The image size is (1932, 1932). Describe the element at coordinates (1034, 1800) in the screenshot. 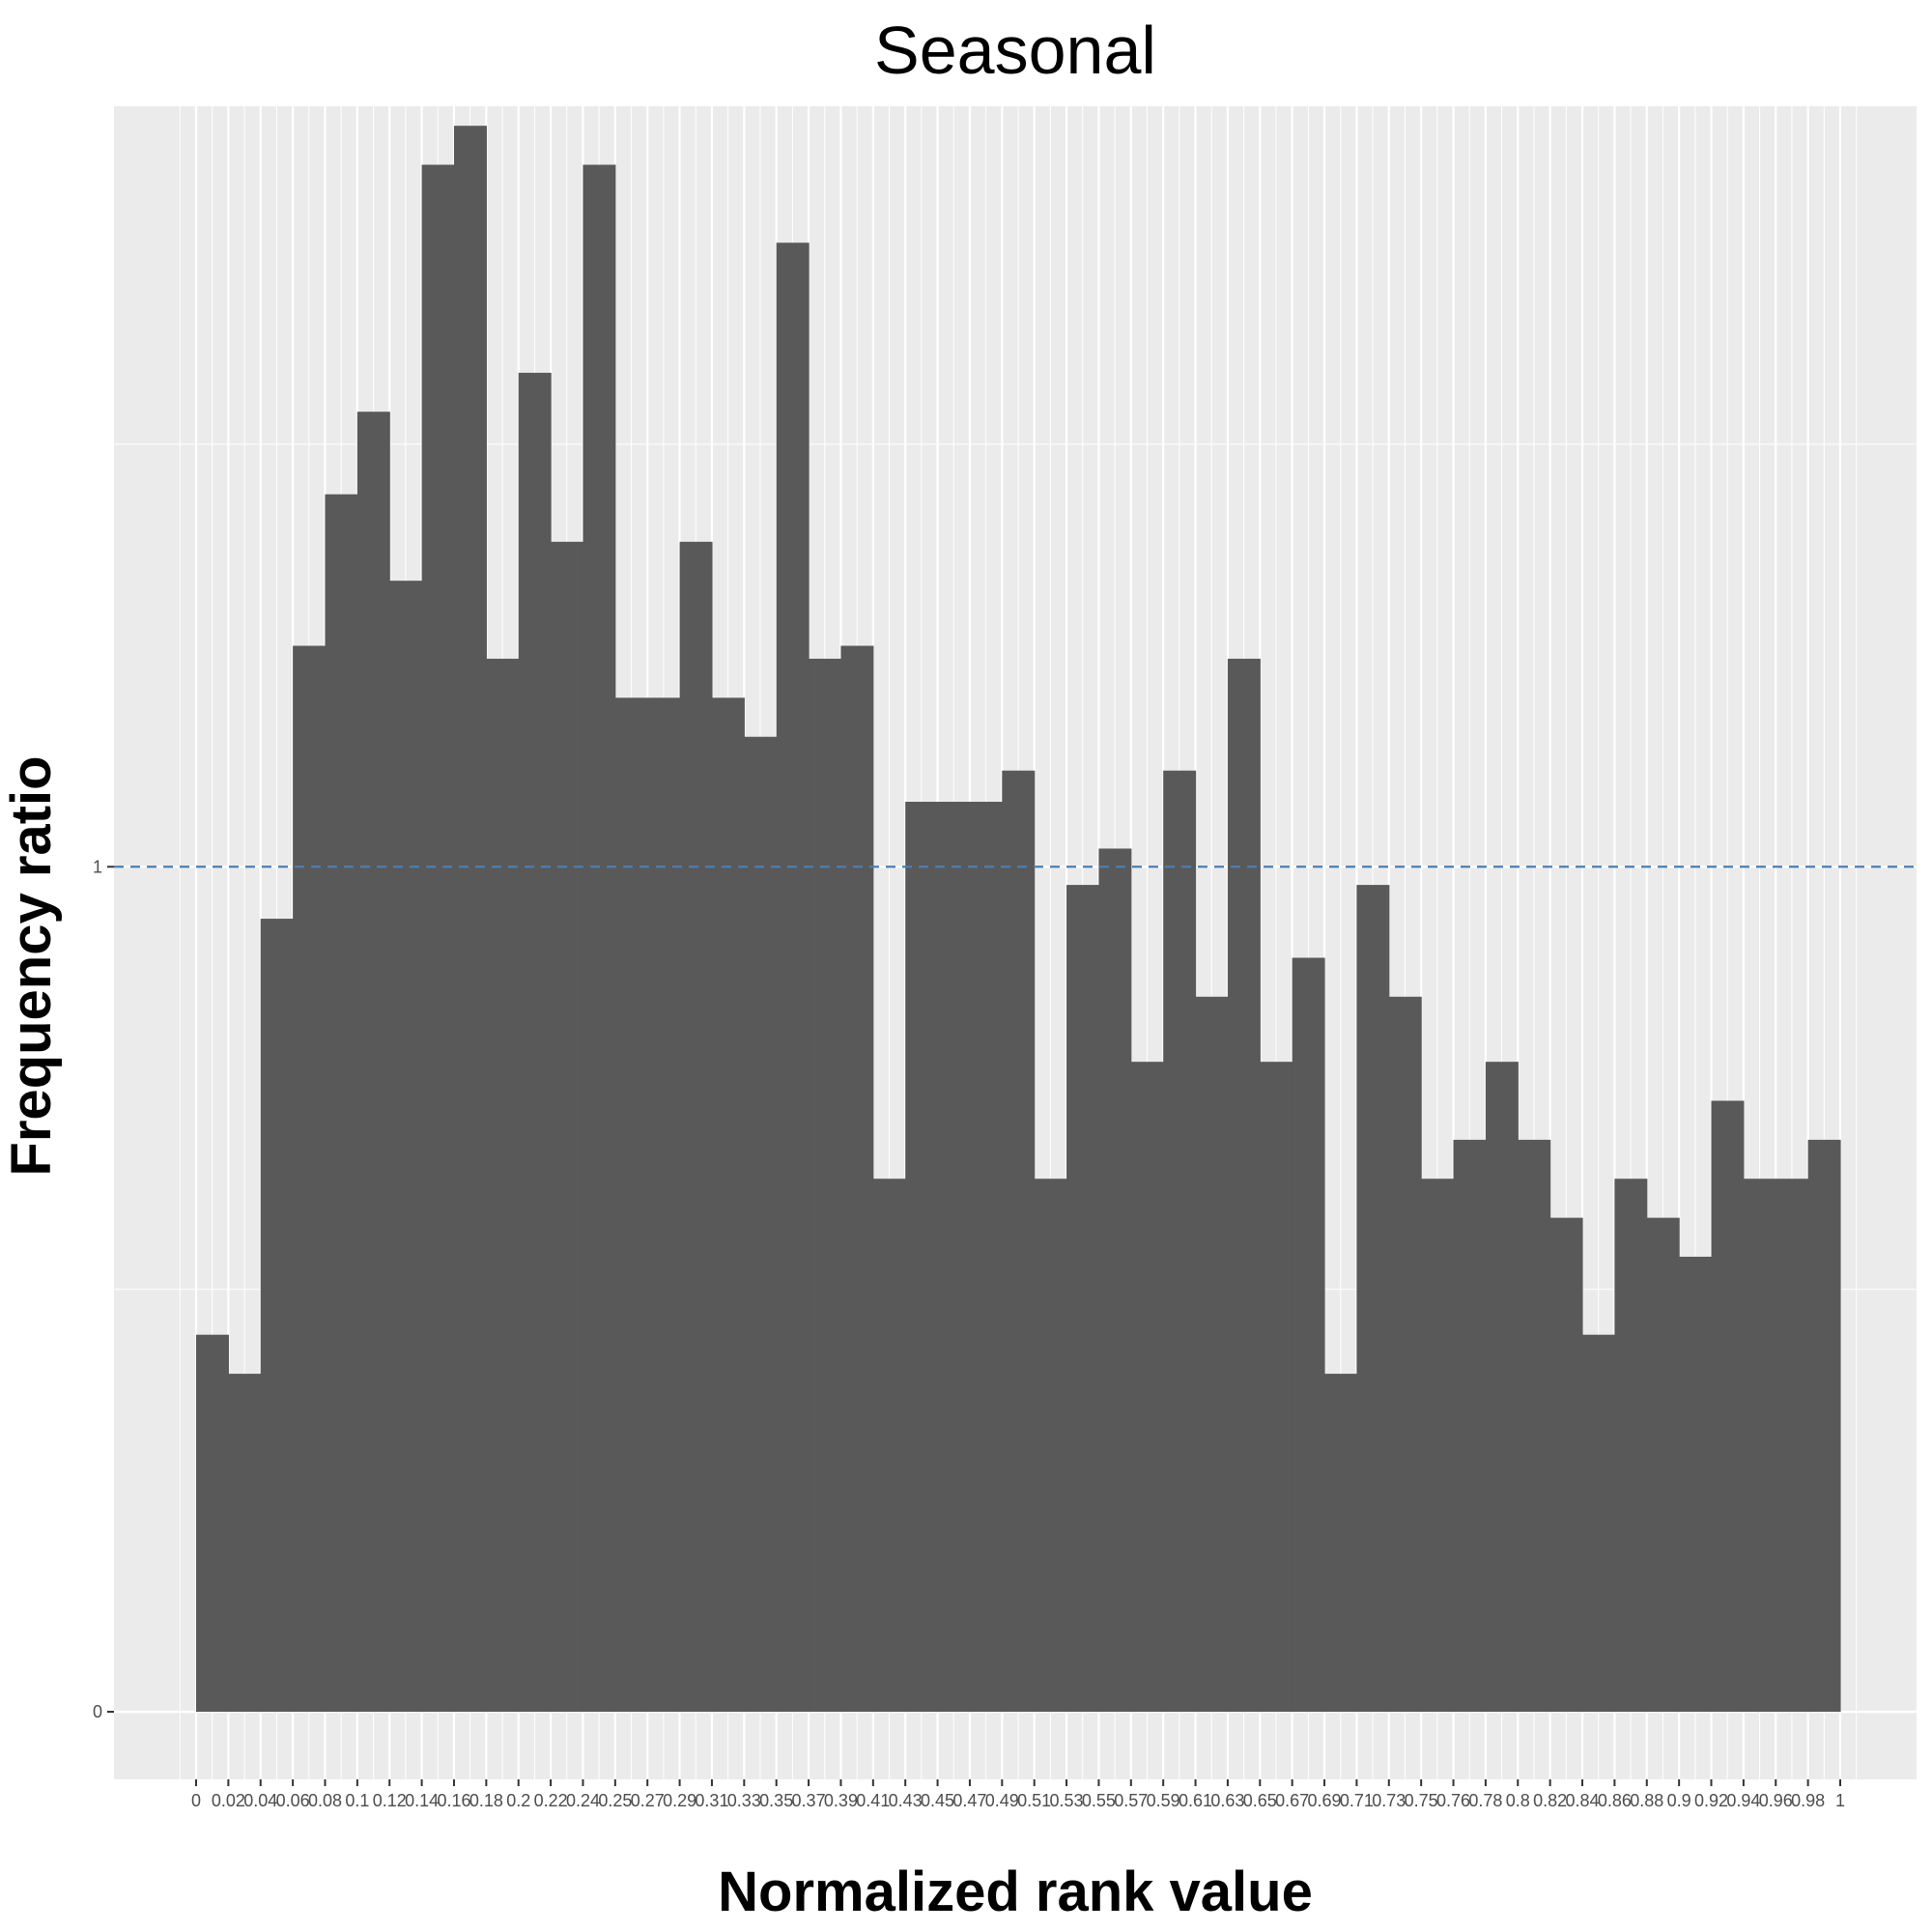

I see `x-tick-label: 0.51` at that location.